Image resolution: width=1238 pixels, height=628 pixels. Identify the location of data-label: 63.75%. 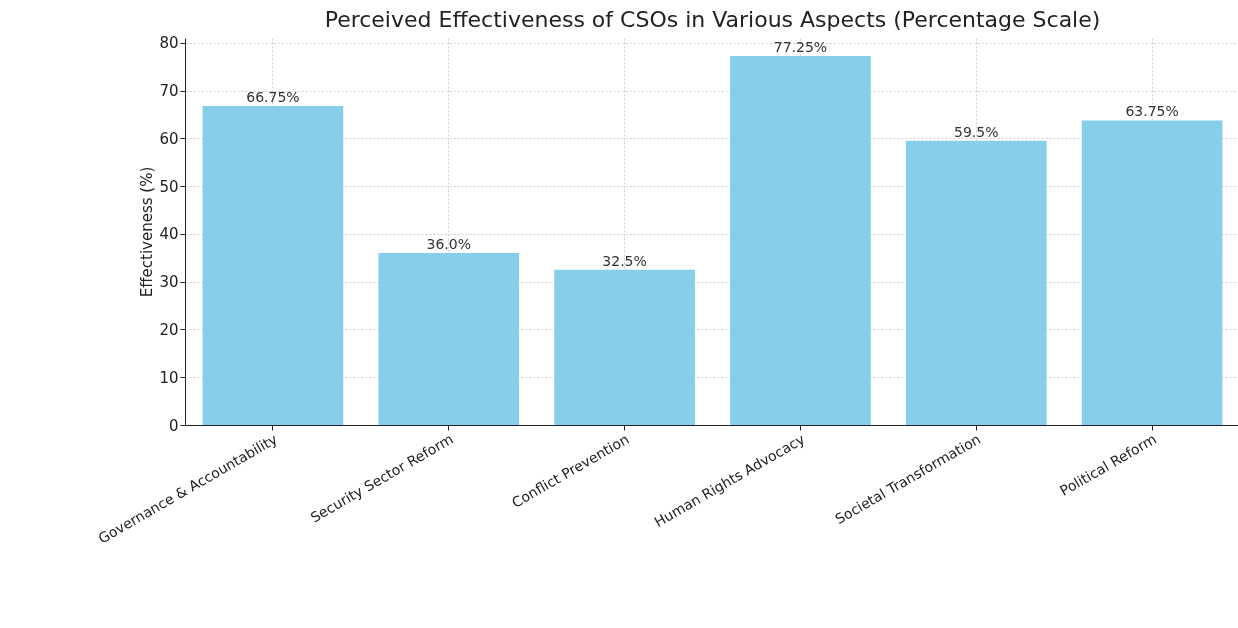
(1152, 111).